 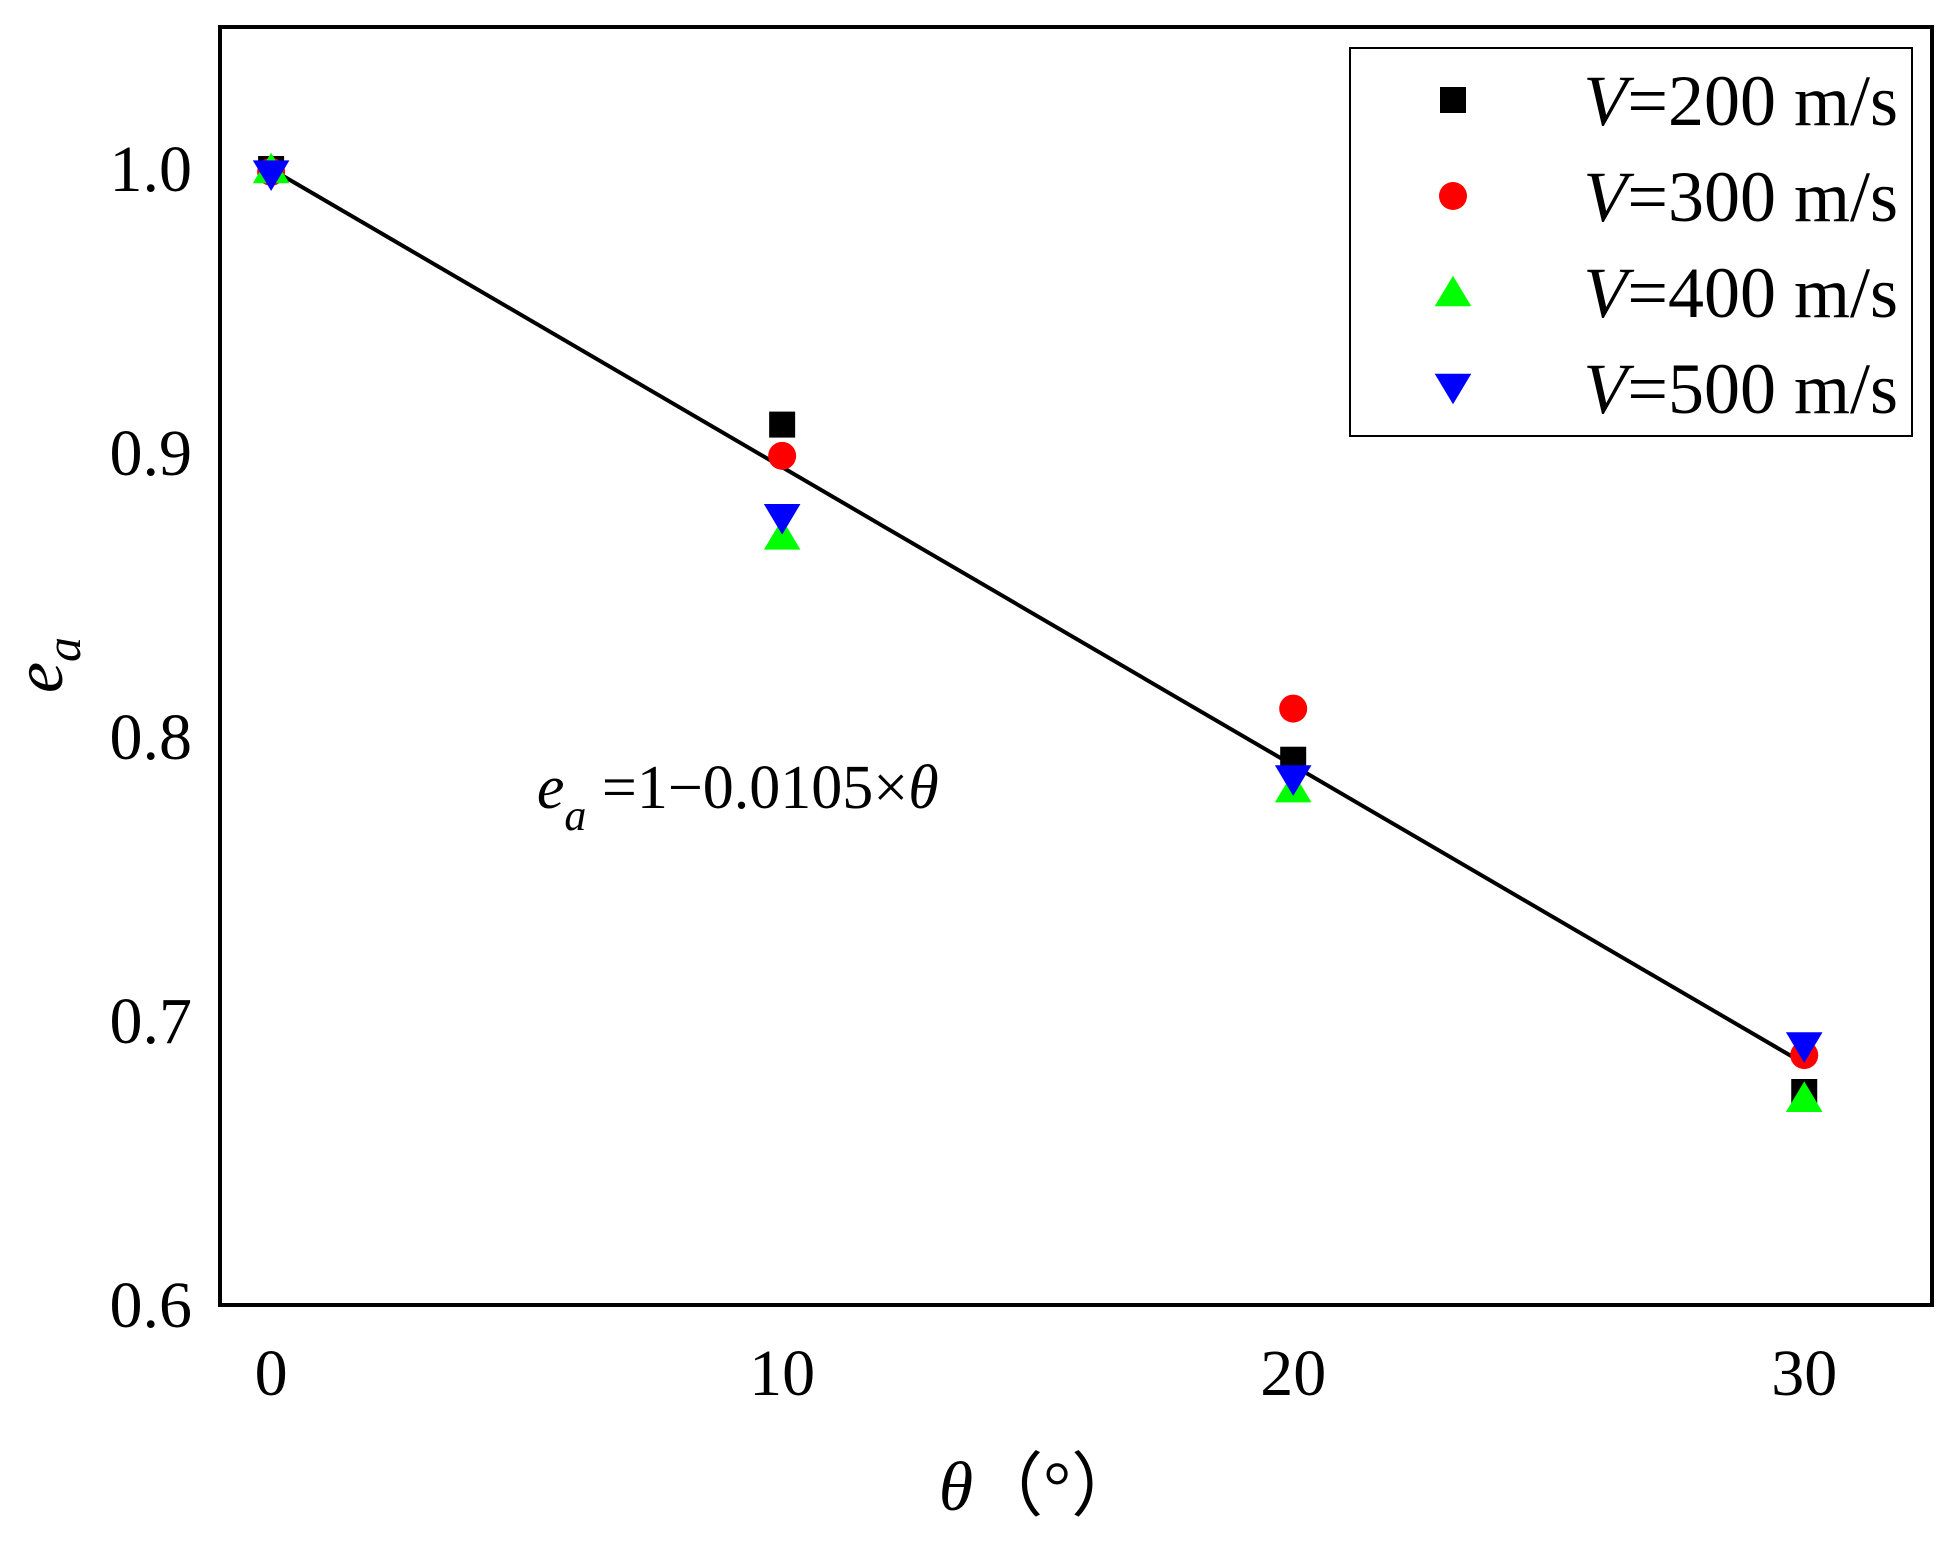 What do you see at coordinates (1804, 1373) in the screenshot?
I see `x-tick-label: 30` at bounding box center [1804, 1373].